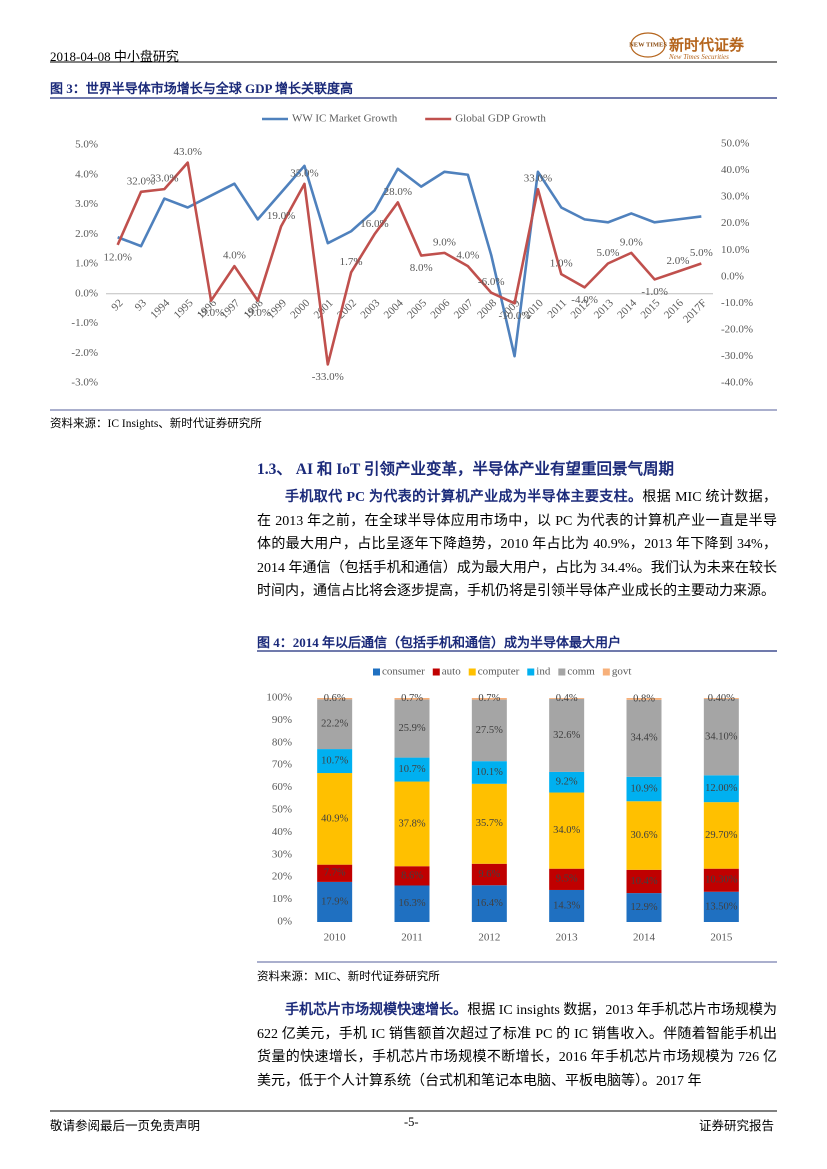  What do you see at coordinates (489, 730) in the screenshot?
I see `data-label: 27.5%` at bounding box center [489, 730].